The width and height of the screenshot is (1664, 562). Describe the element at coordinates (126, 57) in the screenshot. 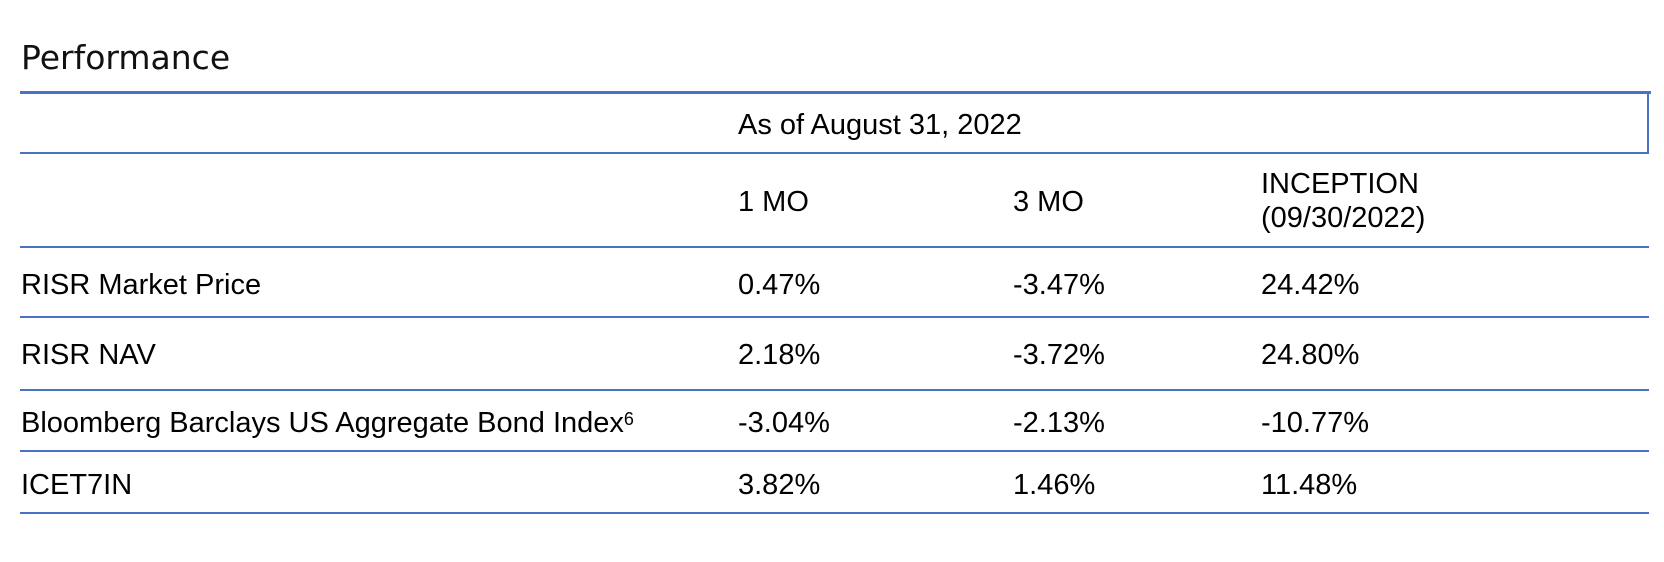

I see `page-title: Performance` at that location.